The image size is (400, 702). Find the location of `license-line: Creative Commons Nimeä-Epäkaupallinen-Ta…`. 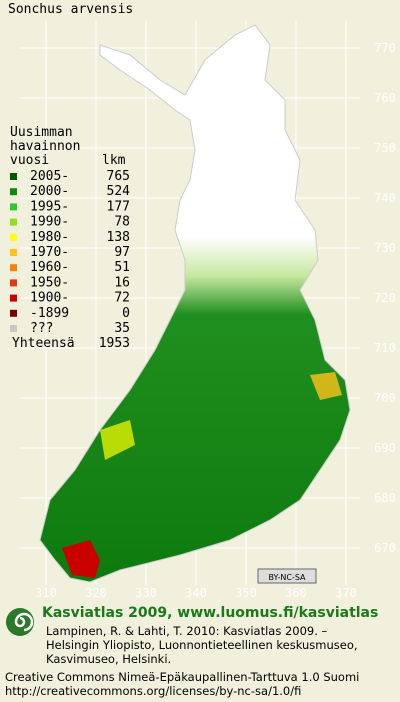

license-line: Creative Commons Nimeä-Epäkaupallinen-Ta… is located at coordinates (182, 677).